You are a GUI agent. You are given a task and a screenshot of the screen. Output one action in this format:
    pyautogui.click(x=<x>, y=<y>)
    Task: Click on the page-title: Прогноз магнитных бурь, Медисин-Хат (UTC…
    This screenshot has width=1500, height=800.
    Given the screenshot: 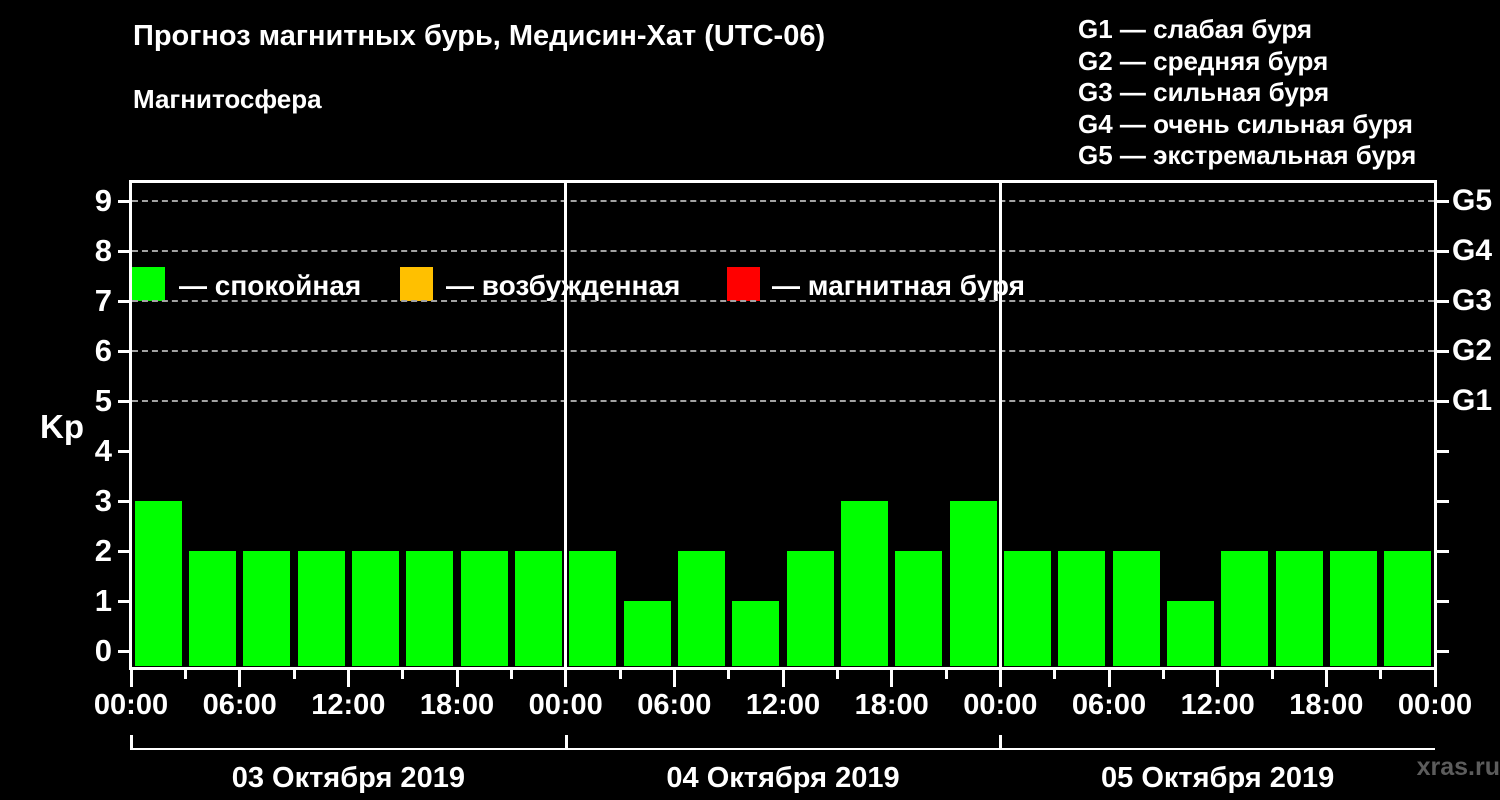 What is the action you would take?
    pyautogui.click(x=479, y=36)
    